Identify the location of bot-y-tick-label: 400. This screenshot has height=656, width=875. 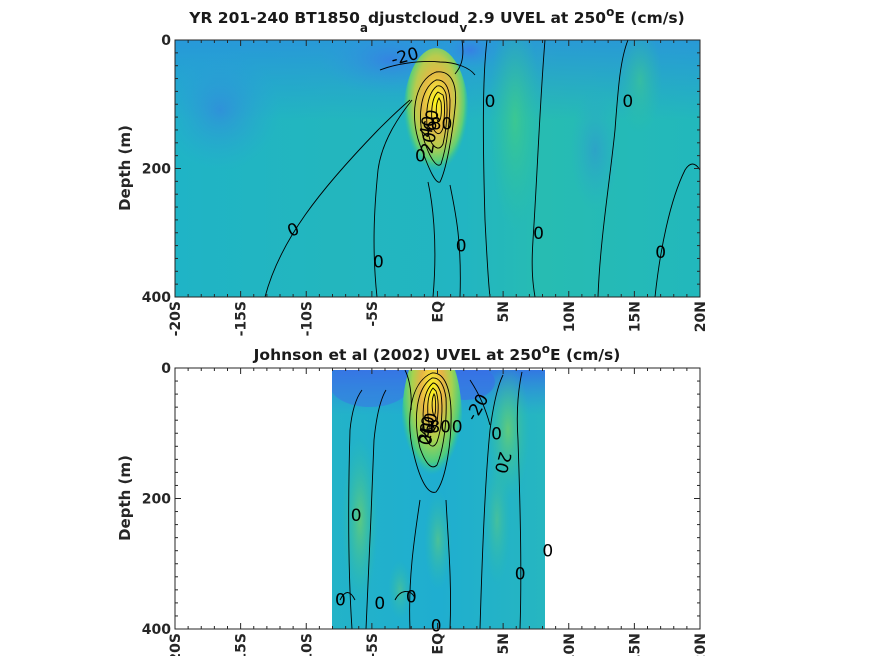
(156, 630).